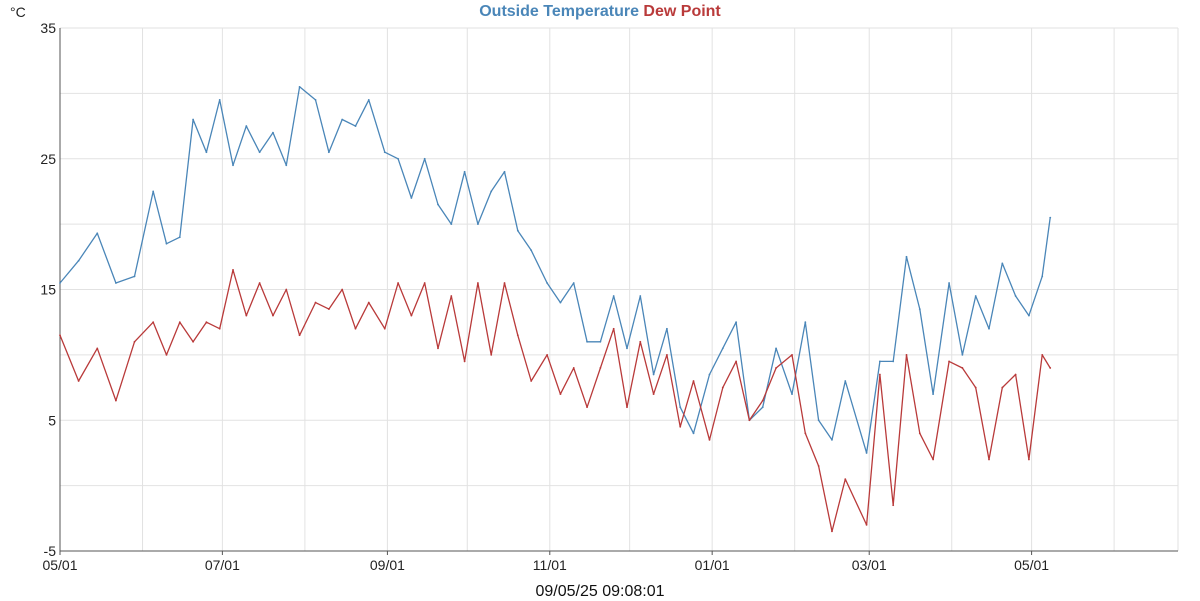  What do you see at coordinates (712, 565) in the screenshot?
I see `x-tick-label: 01/01` at bounding box center [712, 565].